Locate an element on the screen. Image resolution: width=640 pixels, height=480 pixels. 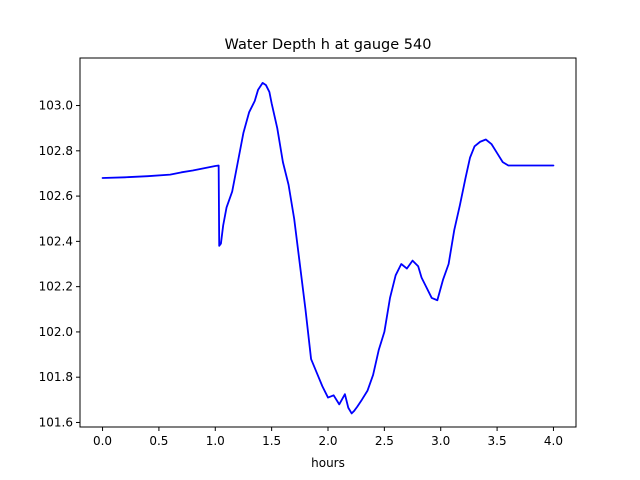
x-axis: 0.0 0.5 1.0 1.5 2.0 2.5 3.0 3.5 4.0 is located at coordinates (328, 437).